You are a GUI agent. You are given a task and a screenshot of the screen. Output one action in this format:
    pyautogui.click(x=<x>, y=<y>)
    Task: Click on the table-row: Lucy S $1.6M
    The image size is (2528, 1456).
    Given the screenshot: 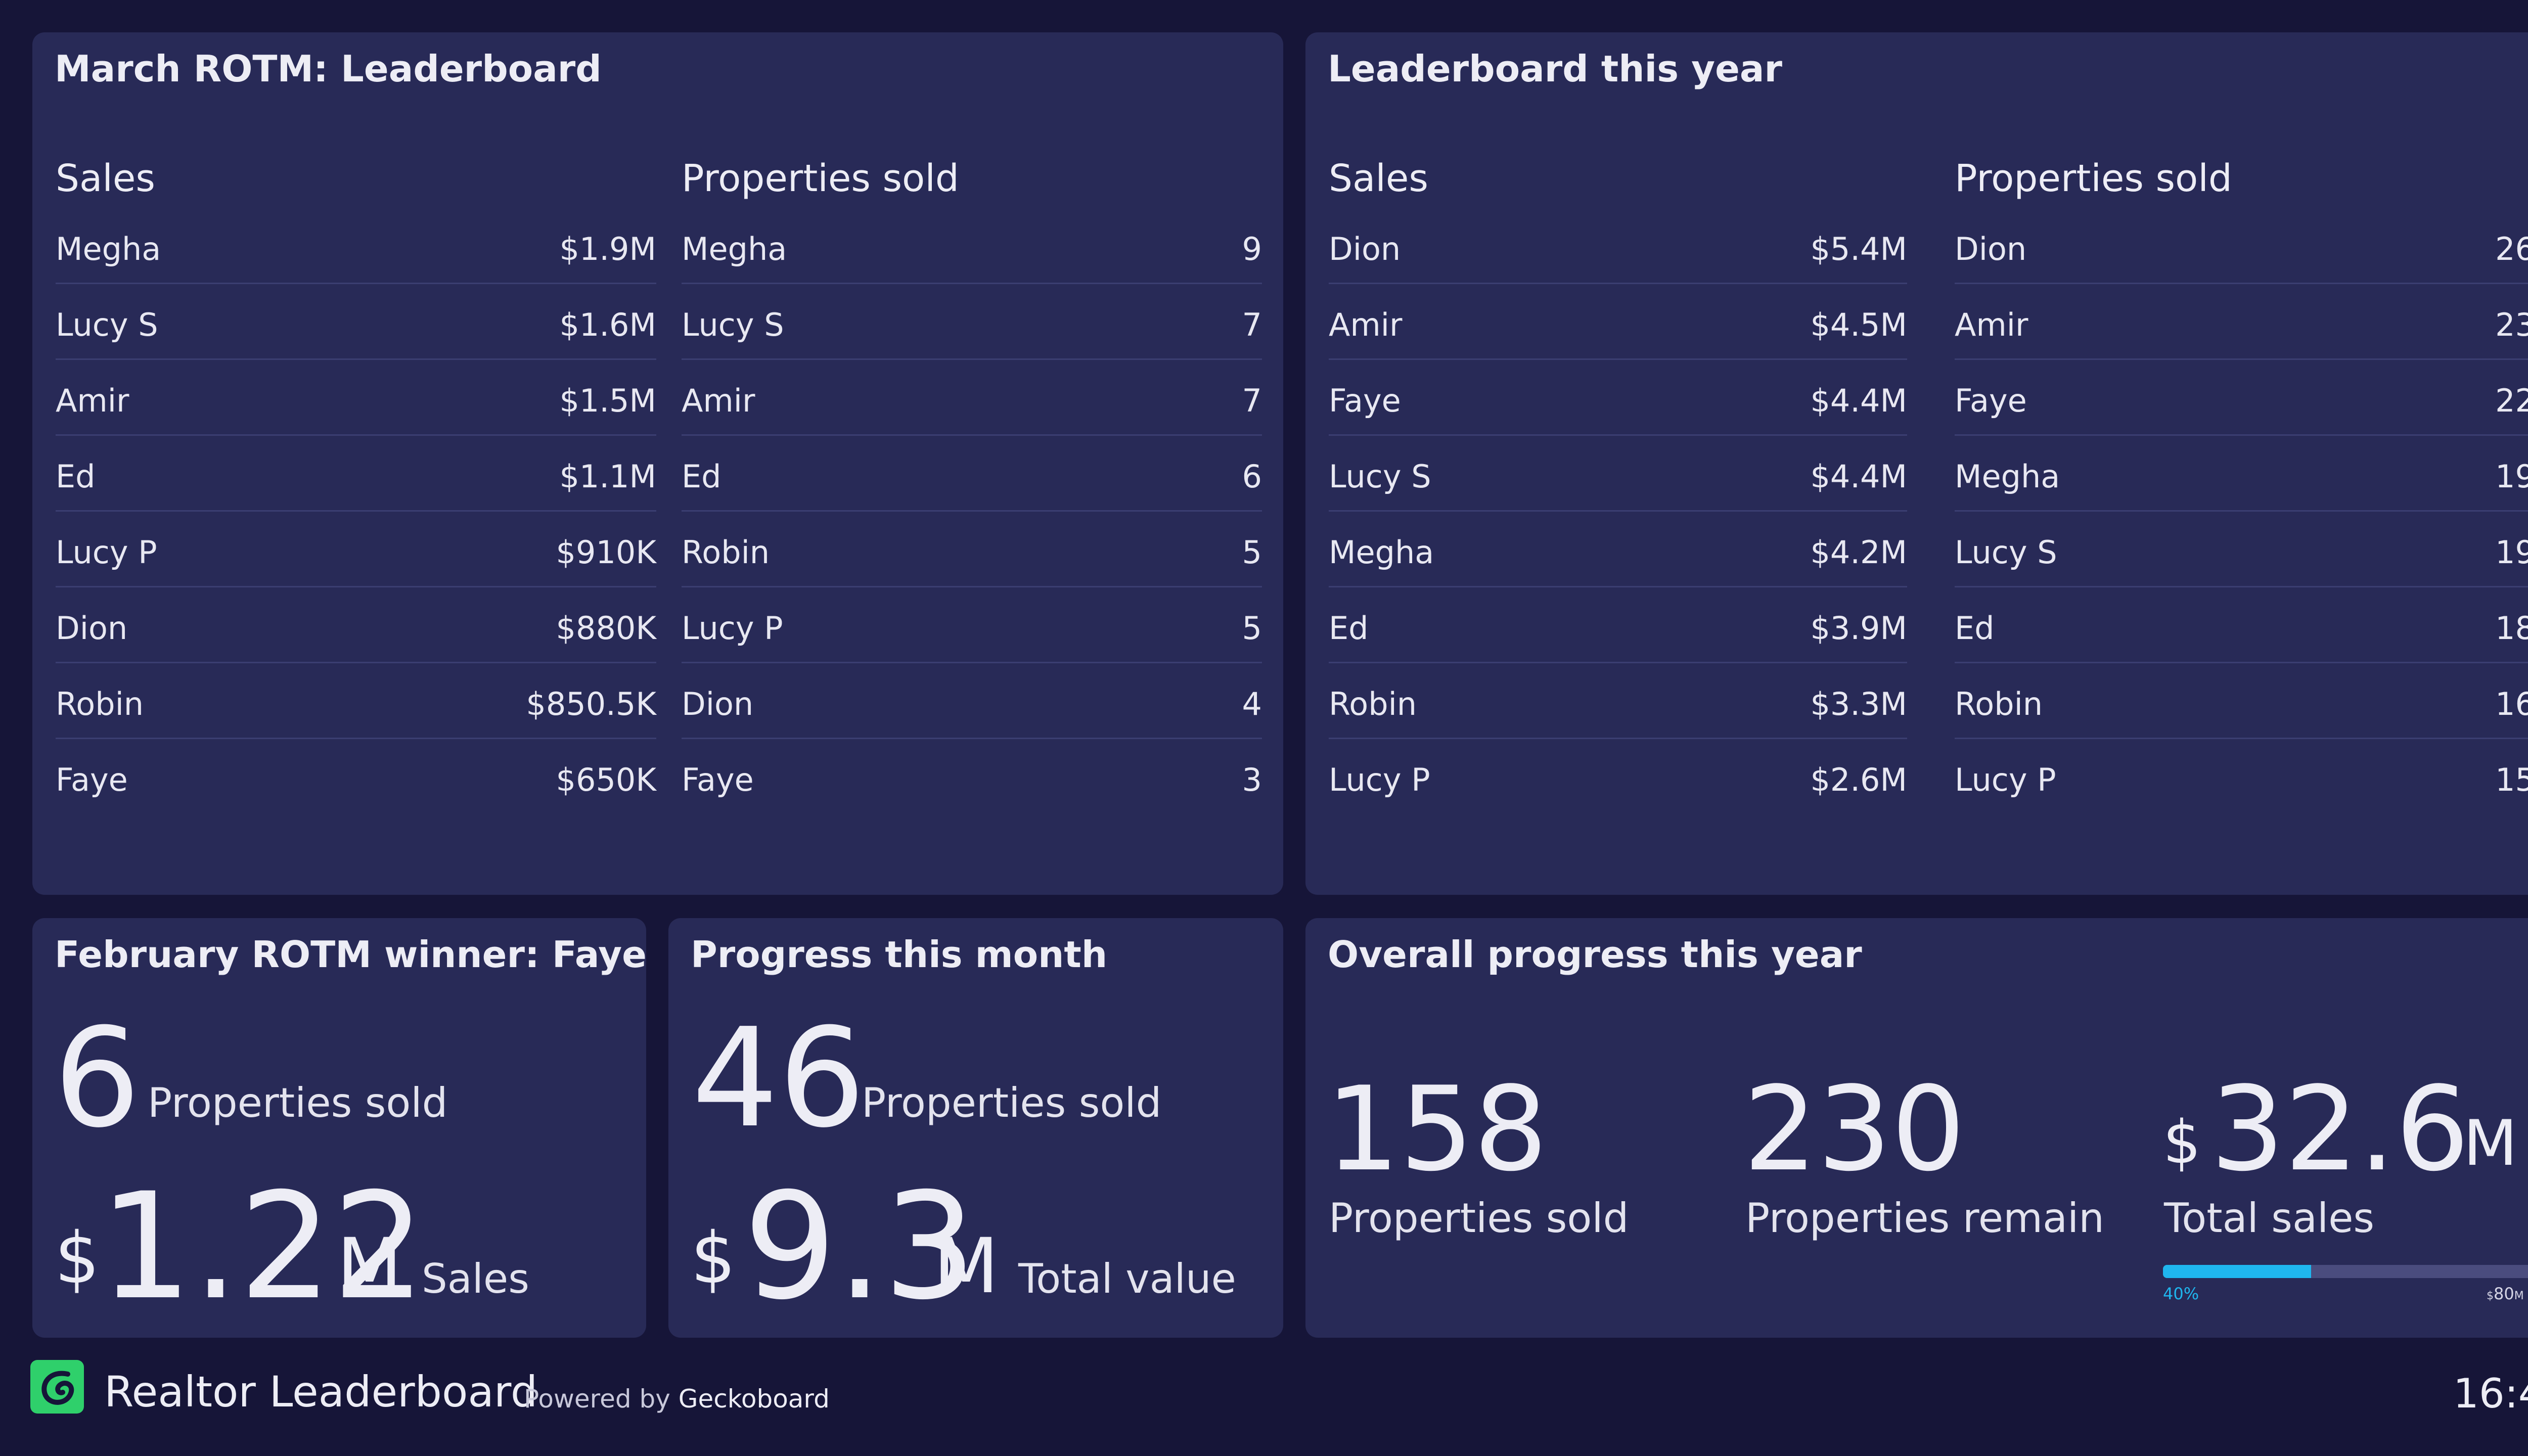 What is the action you would take?
    pyautogui.click(x=356, y=322)
    